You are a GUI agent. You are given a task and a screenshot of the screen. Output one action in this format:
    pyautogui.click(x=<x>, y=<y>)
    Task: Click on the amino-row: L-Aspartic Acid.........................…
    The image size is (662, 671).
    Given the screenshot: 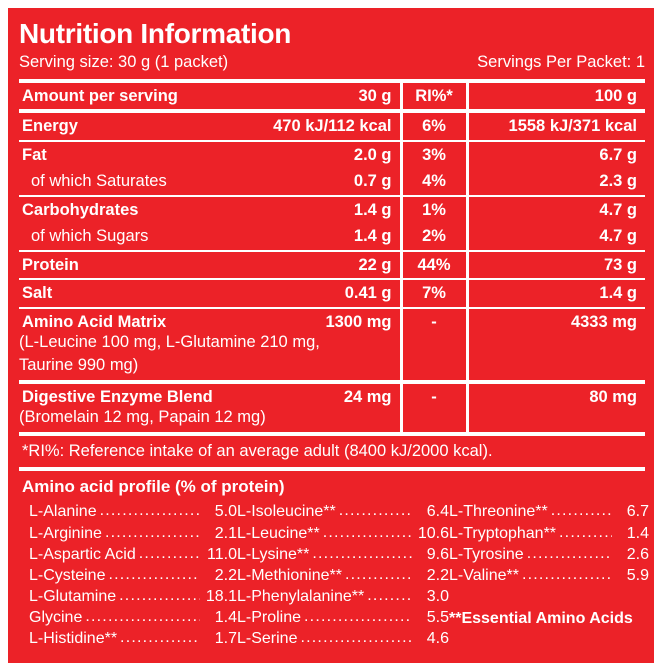 What is the action you would take?
    pyautogui.click(x=133, y=554)
    